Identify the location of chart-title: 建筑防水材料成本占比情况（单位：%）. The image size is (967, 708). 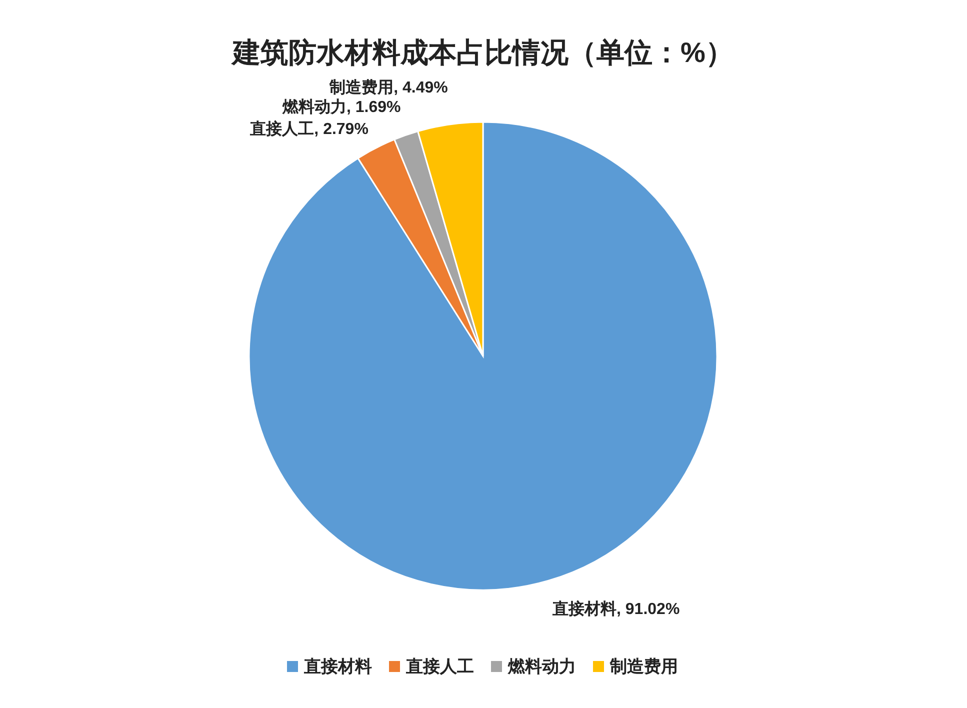
(482, 52).